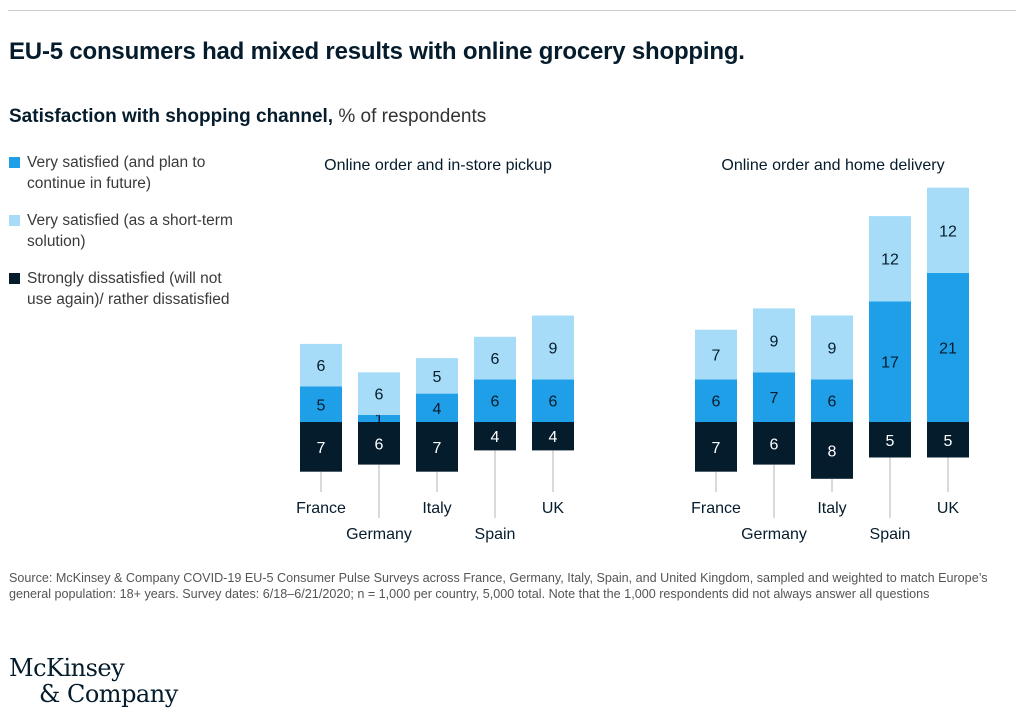 Image resolution: width=1024 pixels, height=719 pixels. I want to click on data-label-p1-uk-s3: 4, so click(553, 437).